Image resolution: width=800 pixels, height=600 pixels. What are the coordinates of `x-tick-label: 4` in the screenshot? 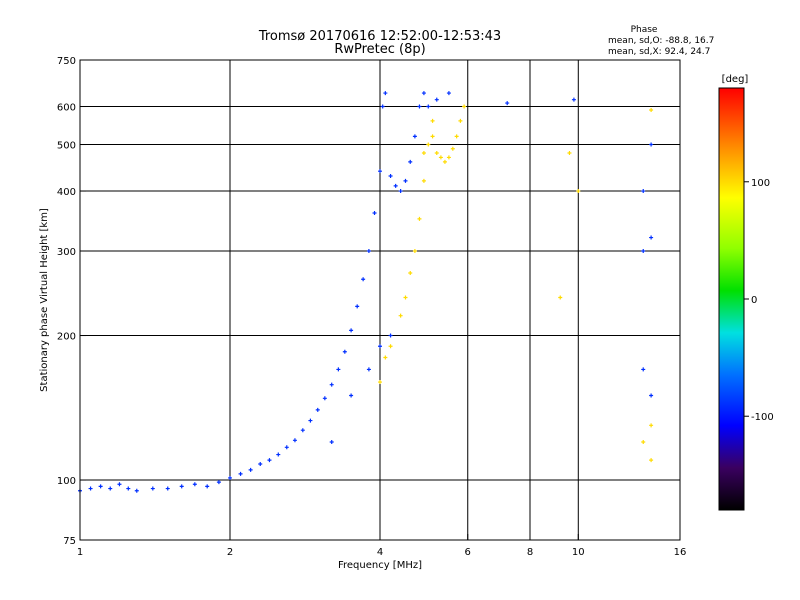 It's located at (380, 552).